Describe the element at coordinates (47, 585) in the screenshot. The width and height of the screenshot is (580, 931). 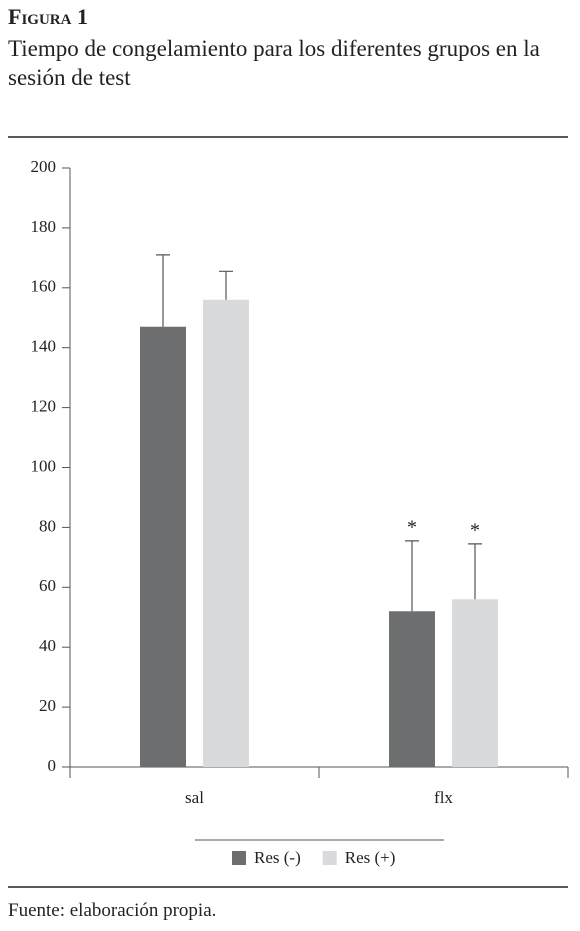
I see `y-tick-label: 60` at that location.